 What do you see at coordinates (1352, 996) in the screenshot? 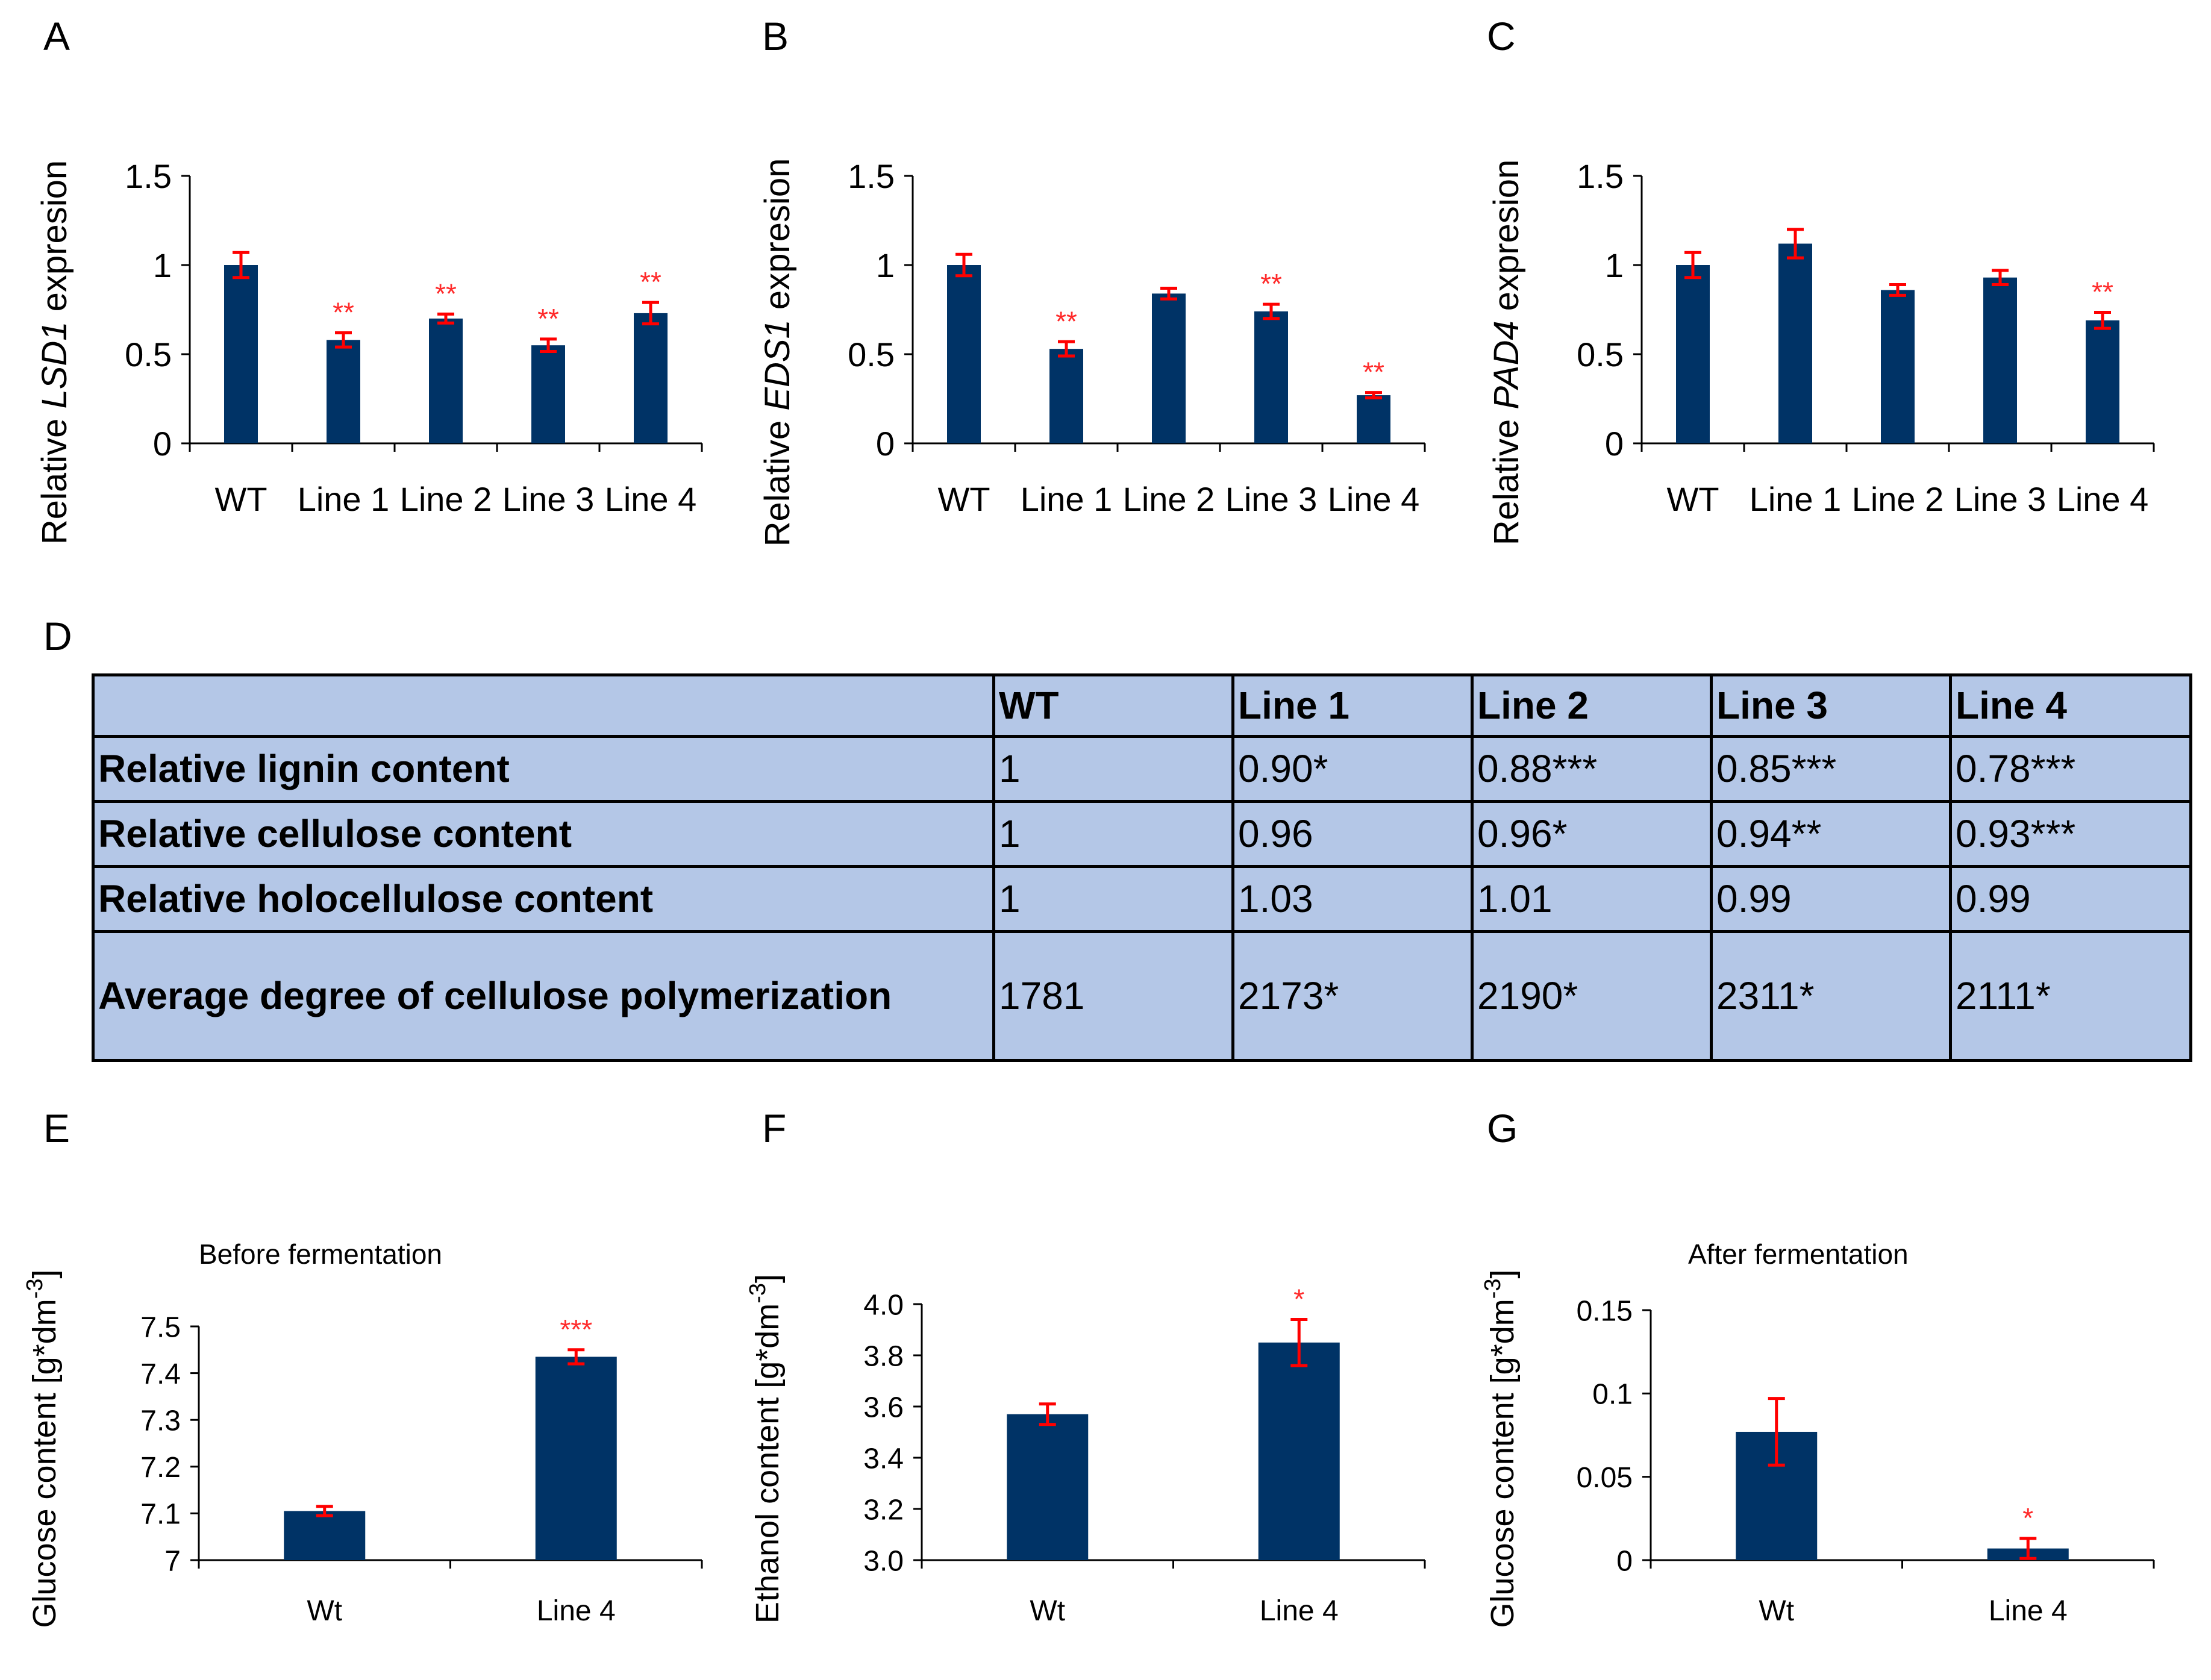
I see `table-cell: 2173*` at bounding box center [1352, 996].